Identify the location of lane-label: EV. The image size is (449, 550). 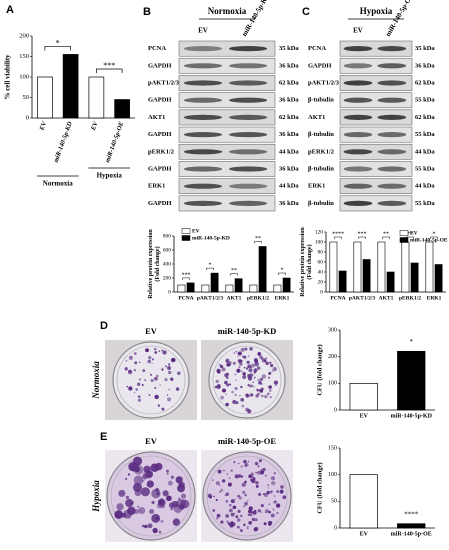
(358, 31).